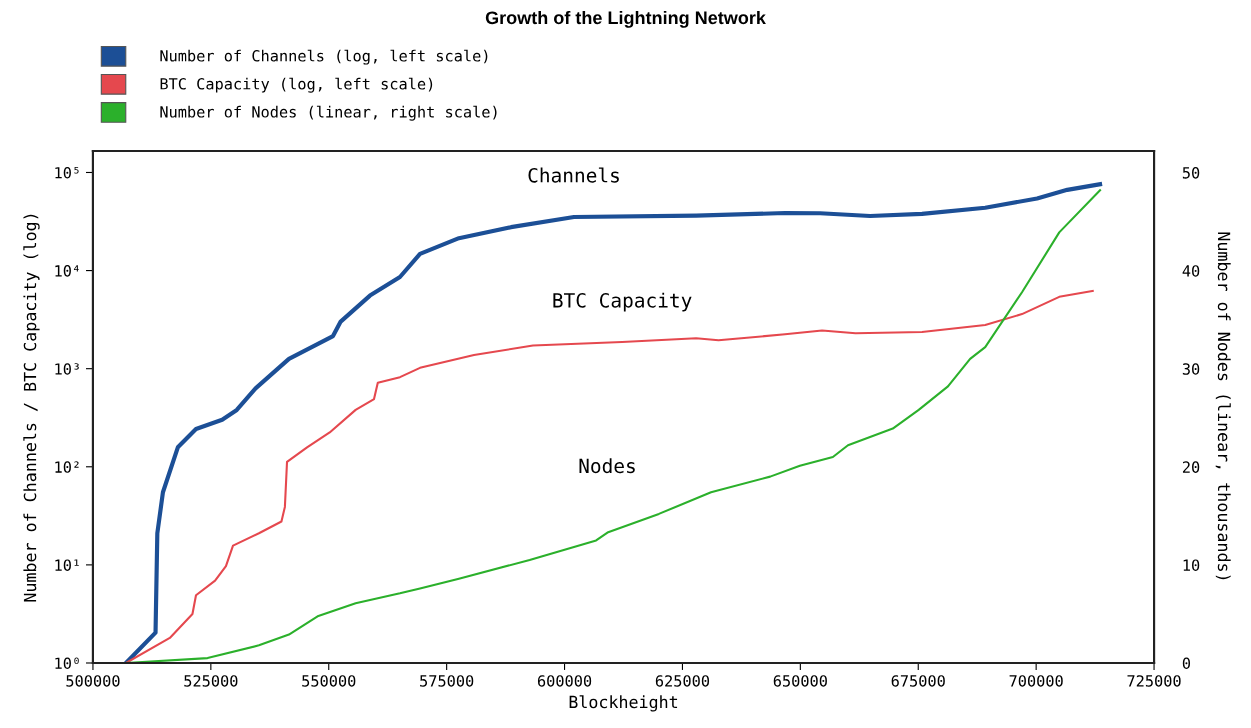 This screenshot has width=1251, height=728. What do you see at coordinates (1191, 565) in the screenshot?
I see `y2-tick-label: 10` at bounding box center [1191, 565].